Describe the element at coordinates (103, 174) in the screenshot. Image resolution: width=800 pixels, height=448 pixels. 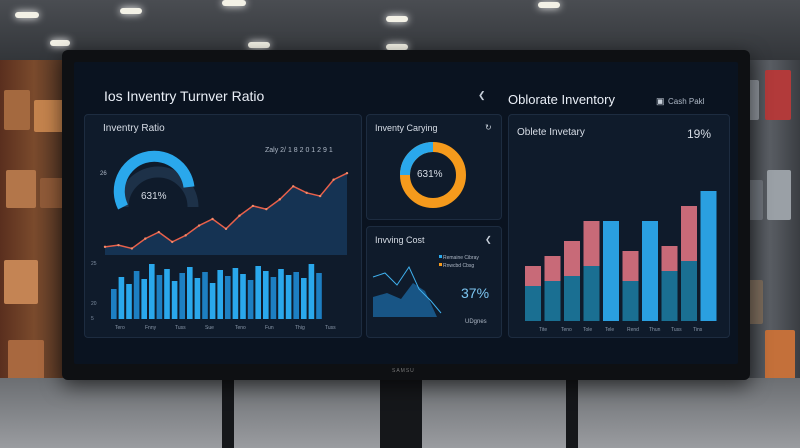
I see `y-tick: 26` at that location.